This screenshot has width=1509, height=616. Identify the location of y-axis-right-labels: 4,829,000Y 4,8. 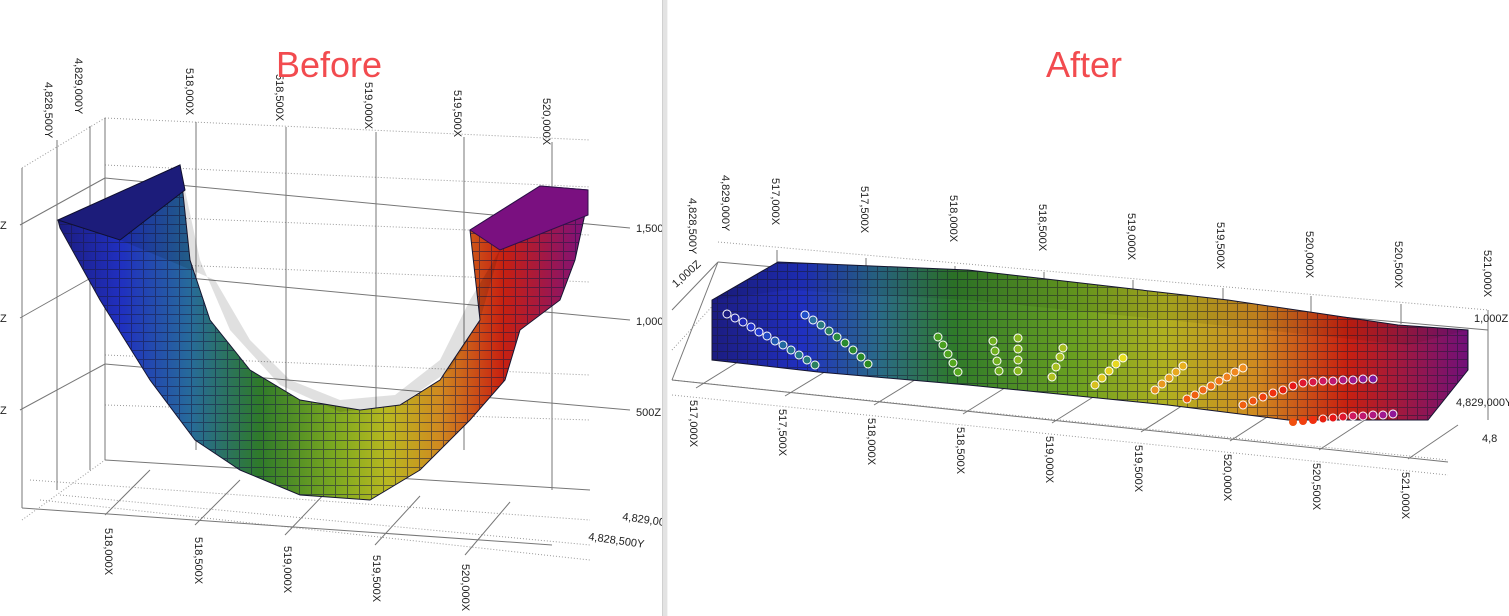
(1482, 421).